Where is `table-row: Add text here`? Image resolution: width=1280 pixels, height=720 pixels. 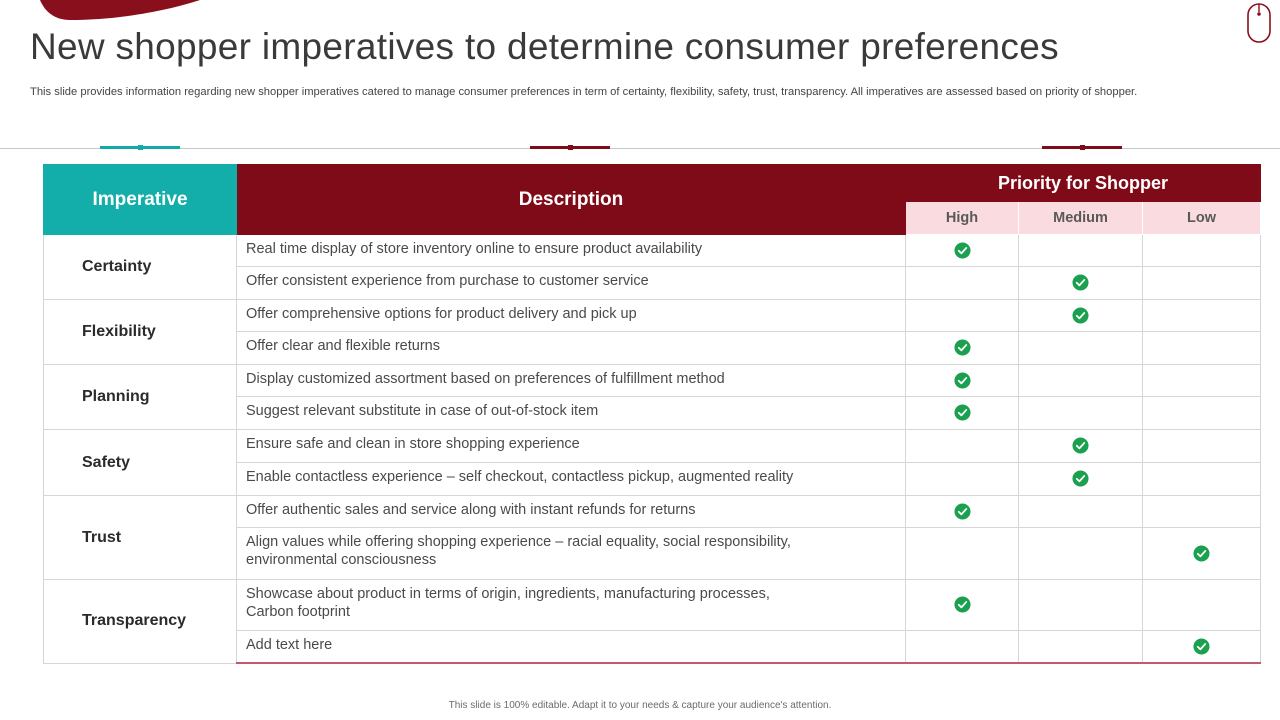 table-row: Add text here is located at coordinates (653, 647).